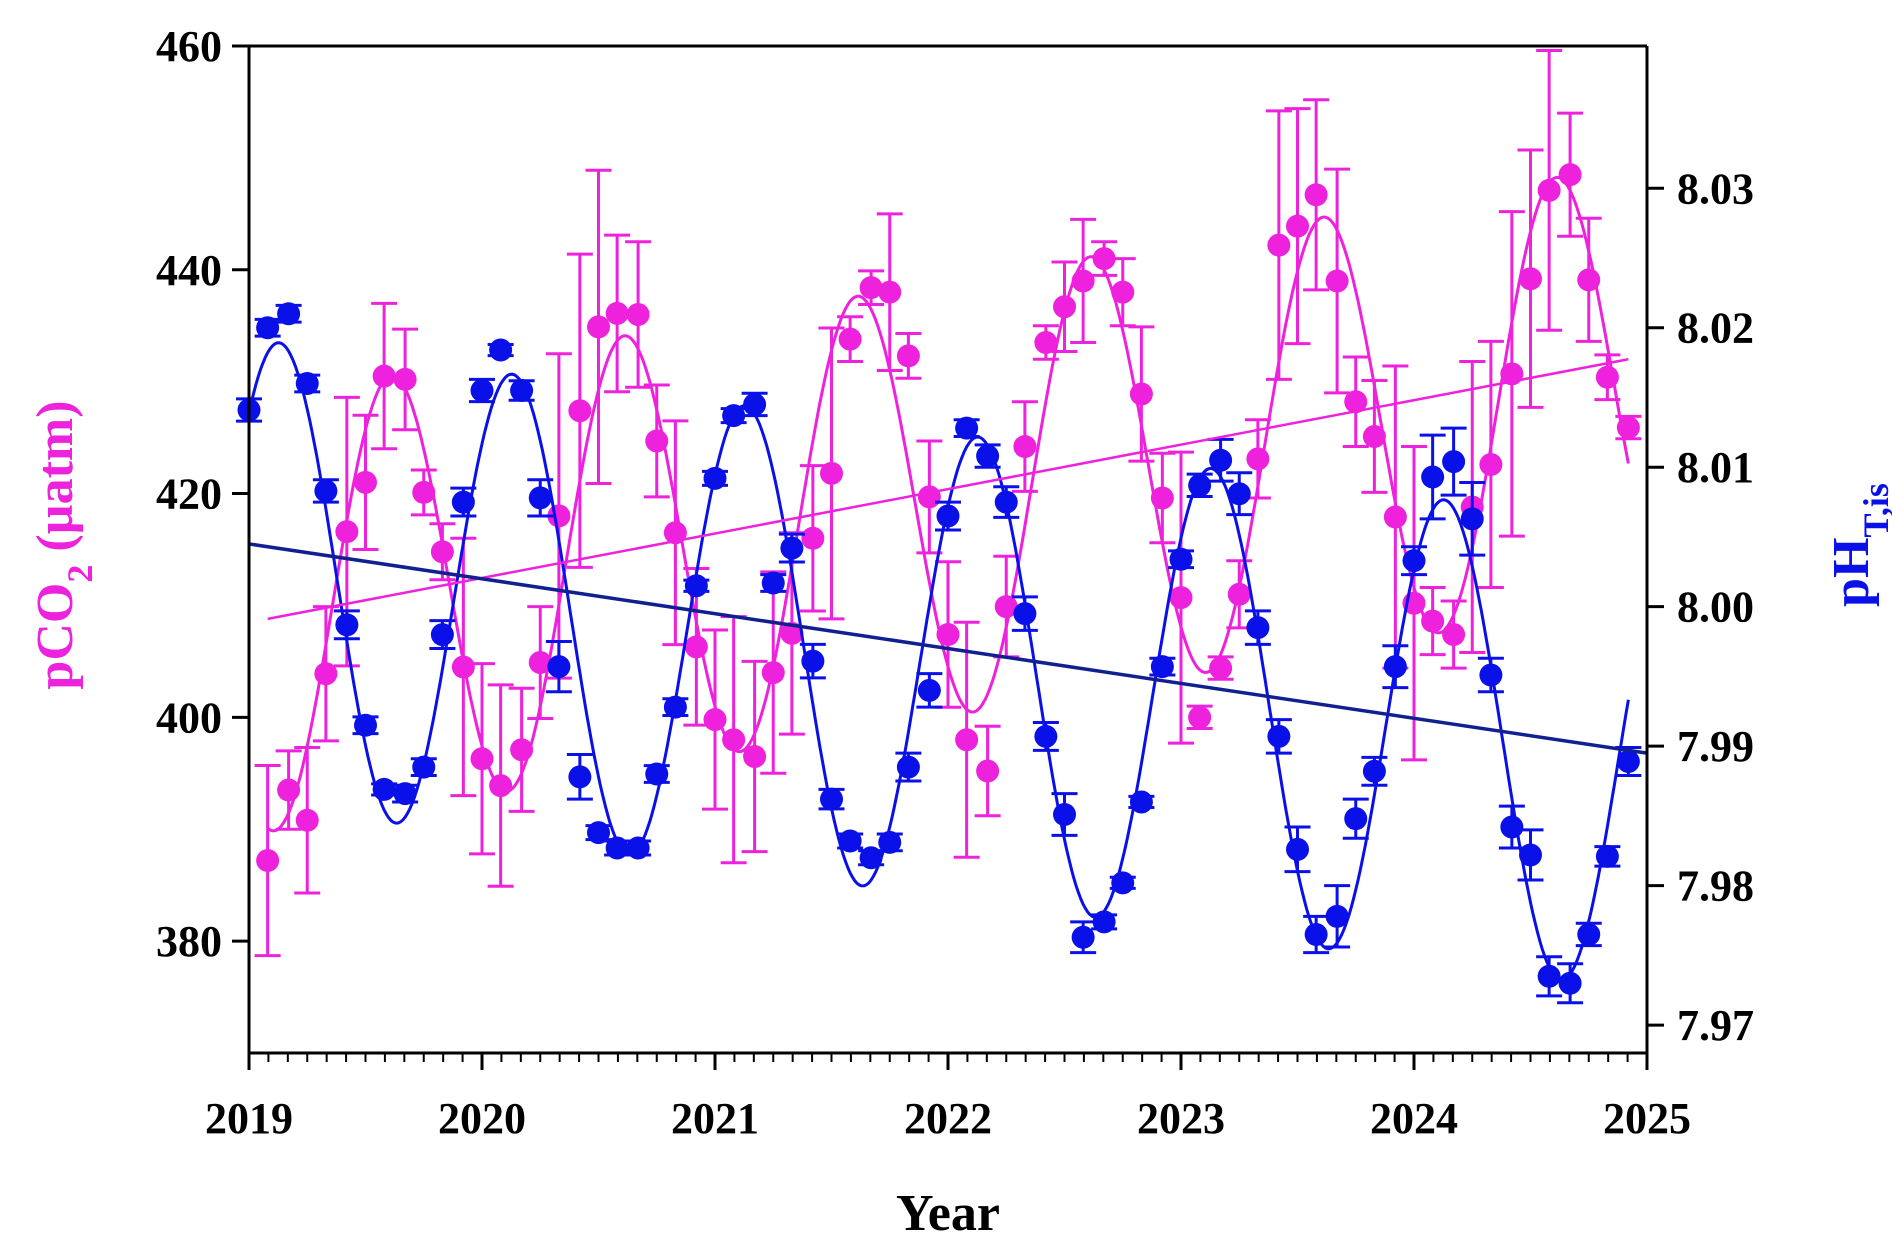 The image size is (1892, 1260). Describe the element at coordinates (715, 1118) in the screenshot. I see `x-tick-label: 2021` at that location.